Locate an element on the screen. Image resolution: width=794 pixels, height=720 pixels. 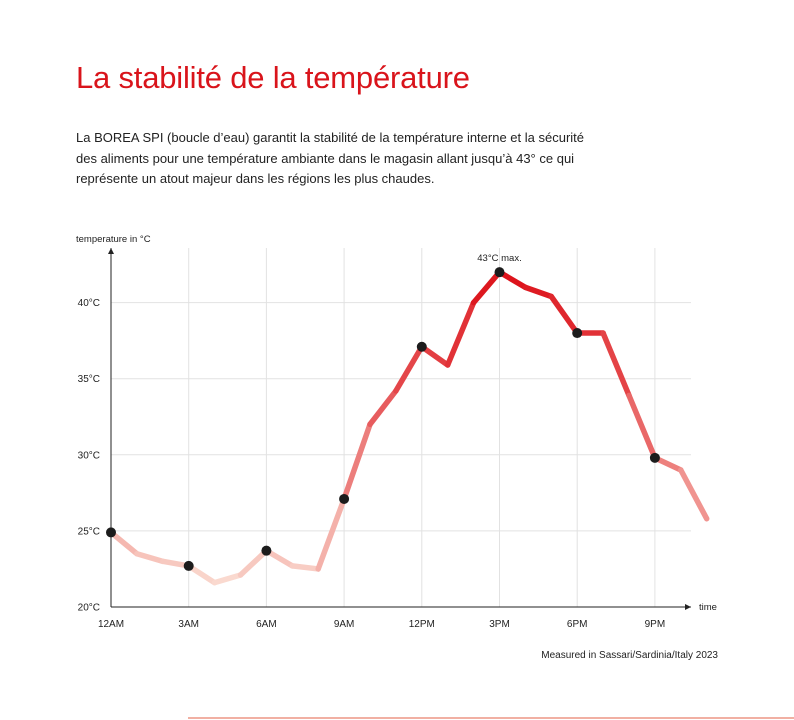
x-tick-label: 3AM is located at coordinates (188, 624).